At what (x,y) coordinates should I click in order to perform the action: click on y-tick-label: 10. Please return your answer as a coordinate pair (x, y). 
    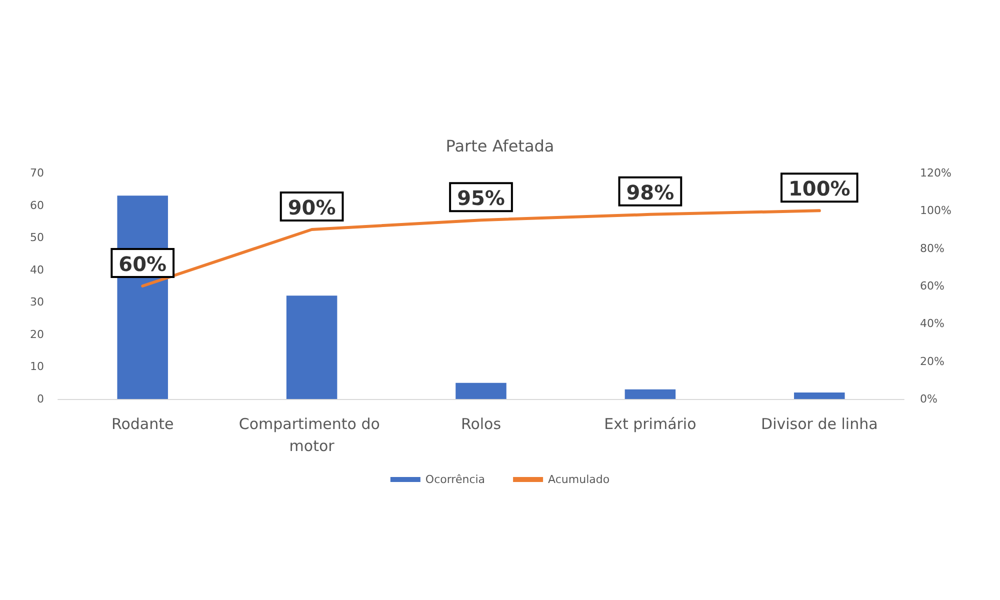
    Looking at the image, I should click on (37, 367).